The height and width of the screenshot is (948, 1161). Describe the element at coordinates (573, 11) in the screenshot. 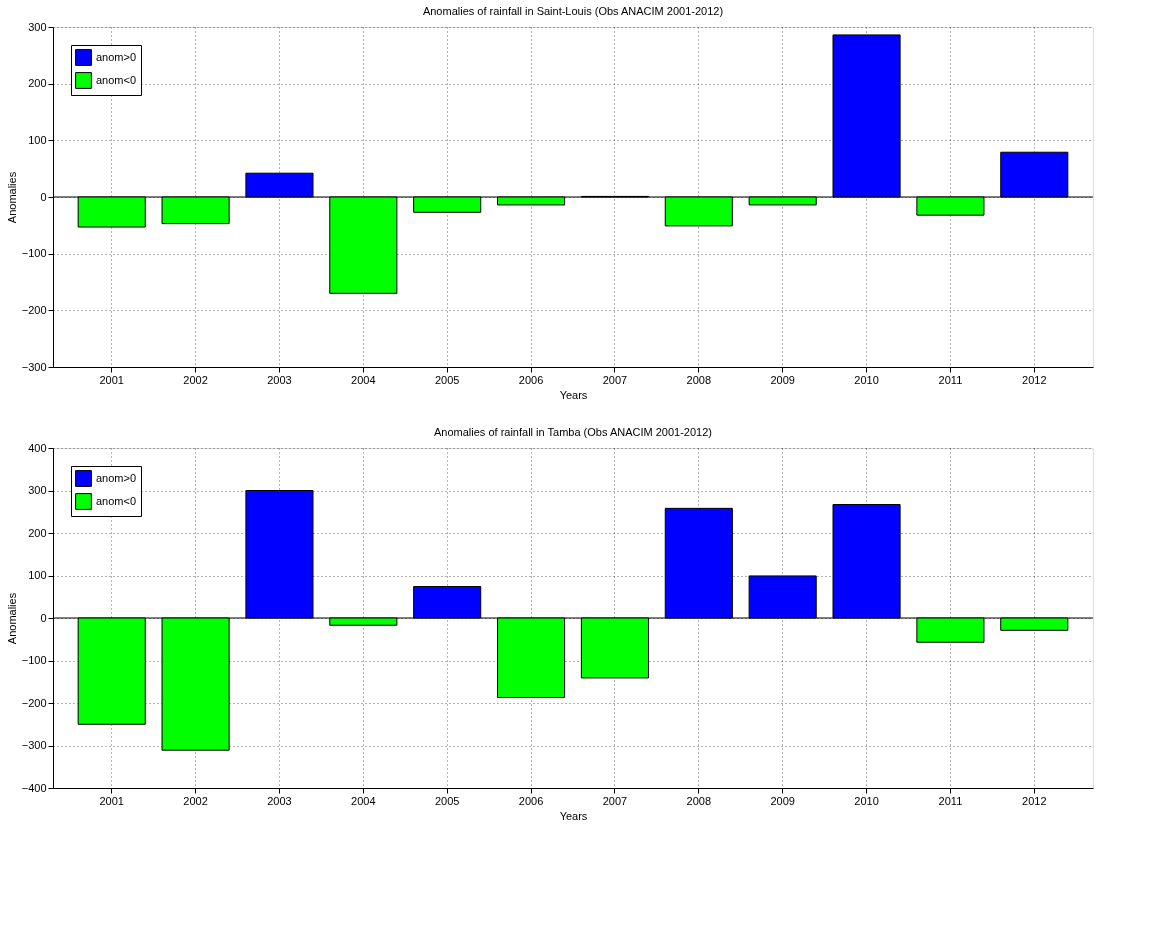

I see `chart-title: Anomalies of rainfall in Saint-Louis (Obs ANACIM 2001-2012)` at that location.